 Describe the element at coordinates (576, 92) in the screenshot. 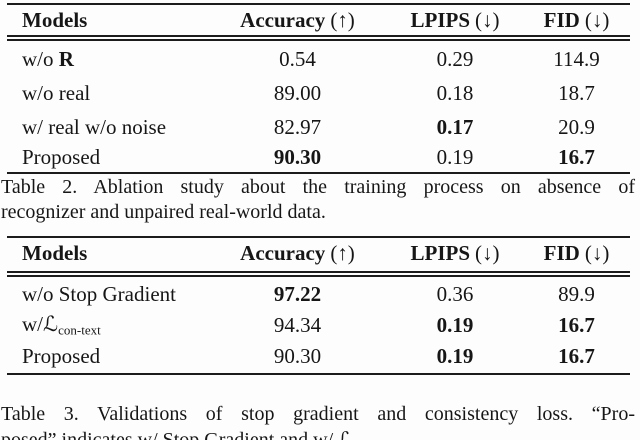

I see `cell-fid: 18.7` at that location.